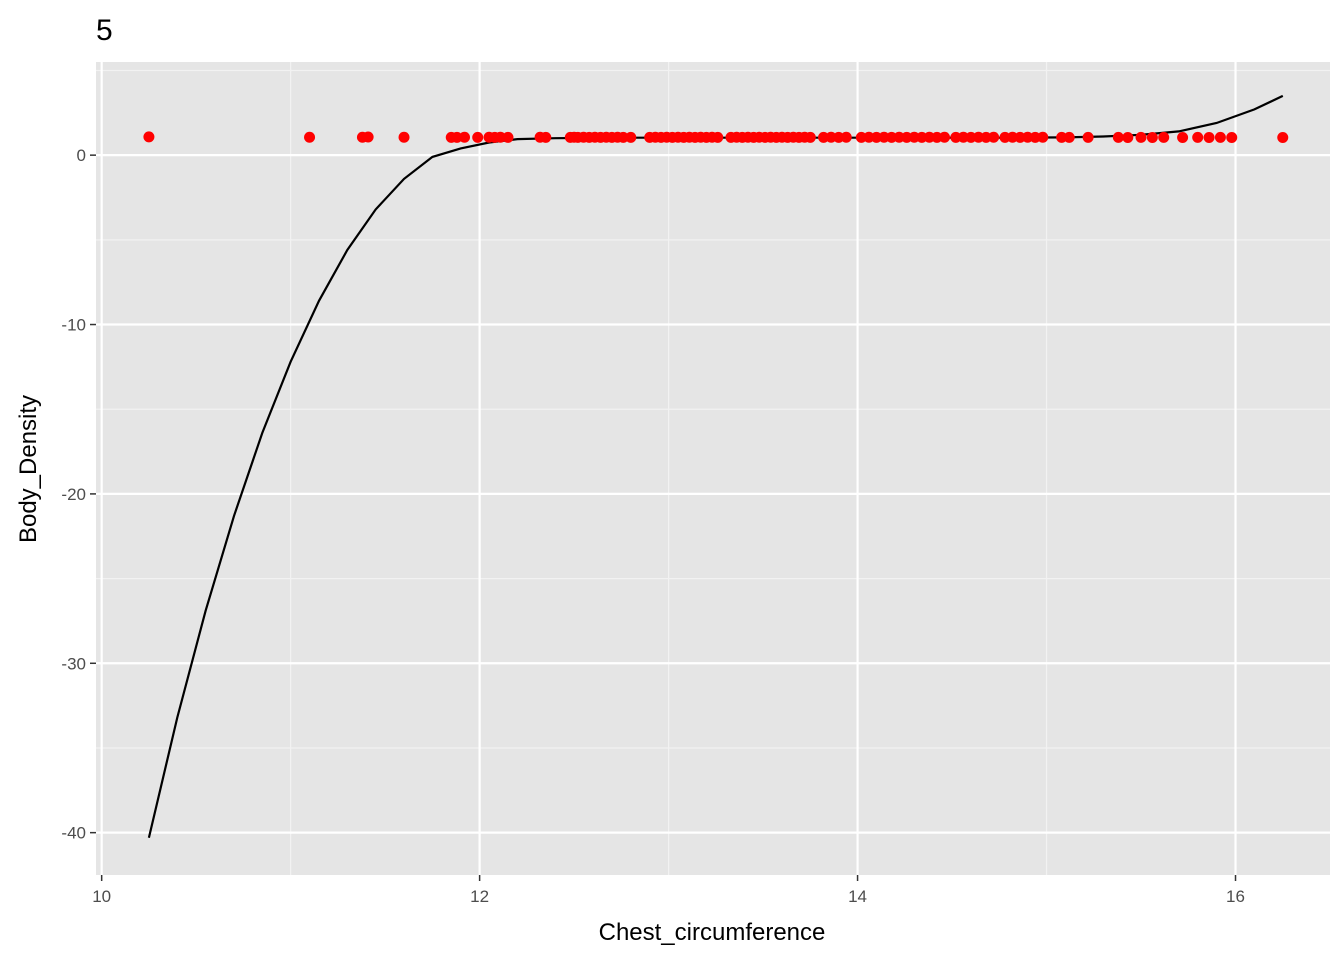 This screenshot has height=960, width=1344. What do you see at coordinates (104, 30) in the screenshot?
I see `chart-title: 5` at bounding box center [104, 30].